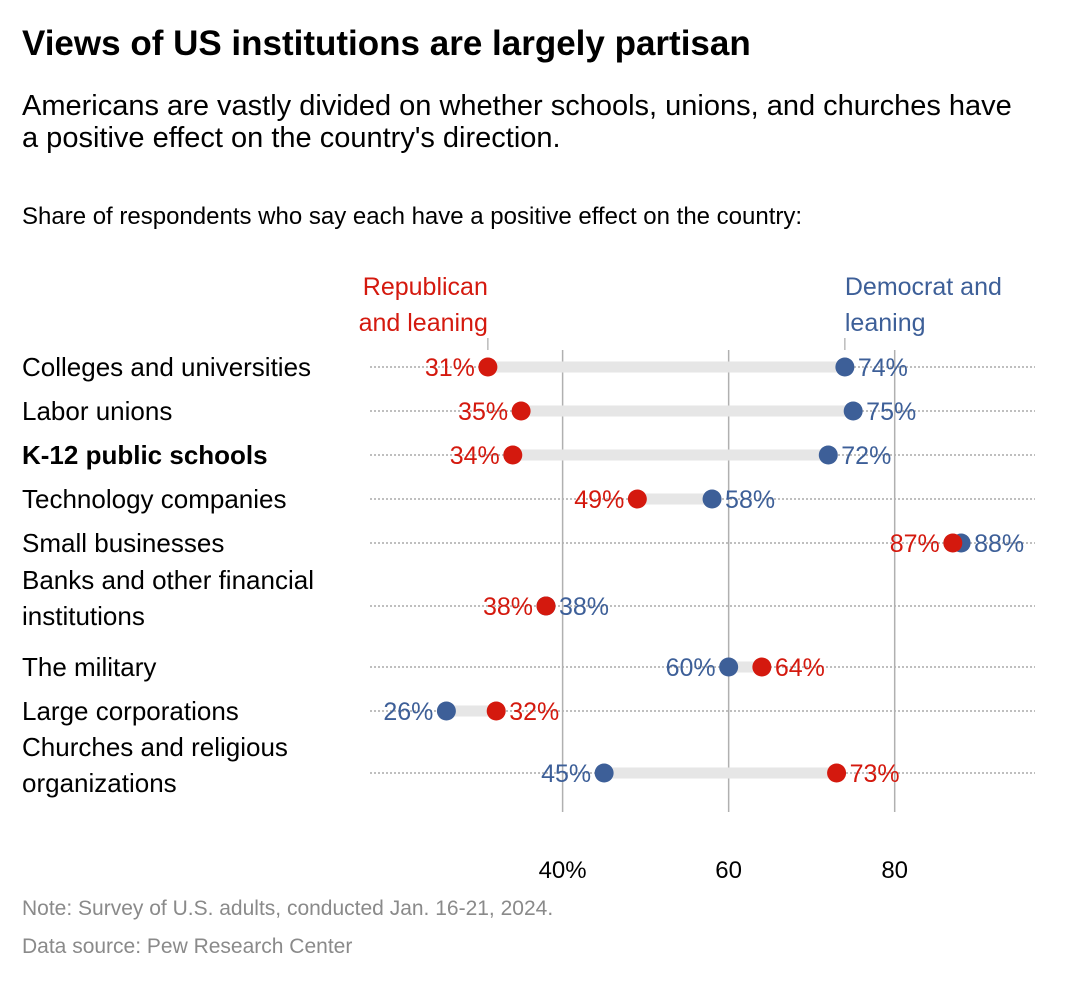  Describe the element at coordinates (168, 580) in the screenshot. I see `category-label: Banks and other financial` at that location.